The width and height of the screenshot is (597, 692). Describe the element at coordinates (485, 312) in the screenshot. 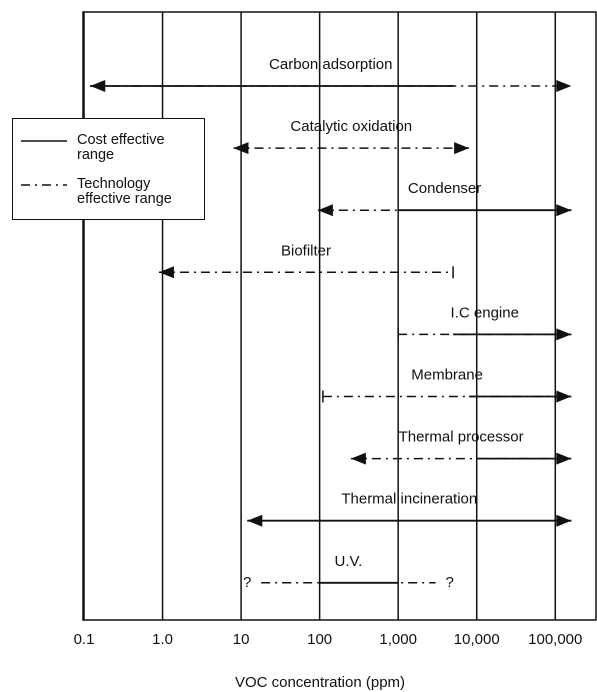

I see `range-label: I.C engine` at that location.